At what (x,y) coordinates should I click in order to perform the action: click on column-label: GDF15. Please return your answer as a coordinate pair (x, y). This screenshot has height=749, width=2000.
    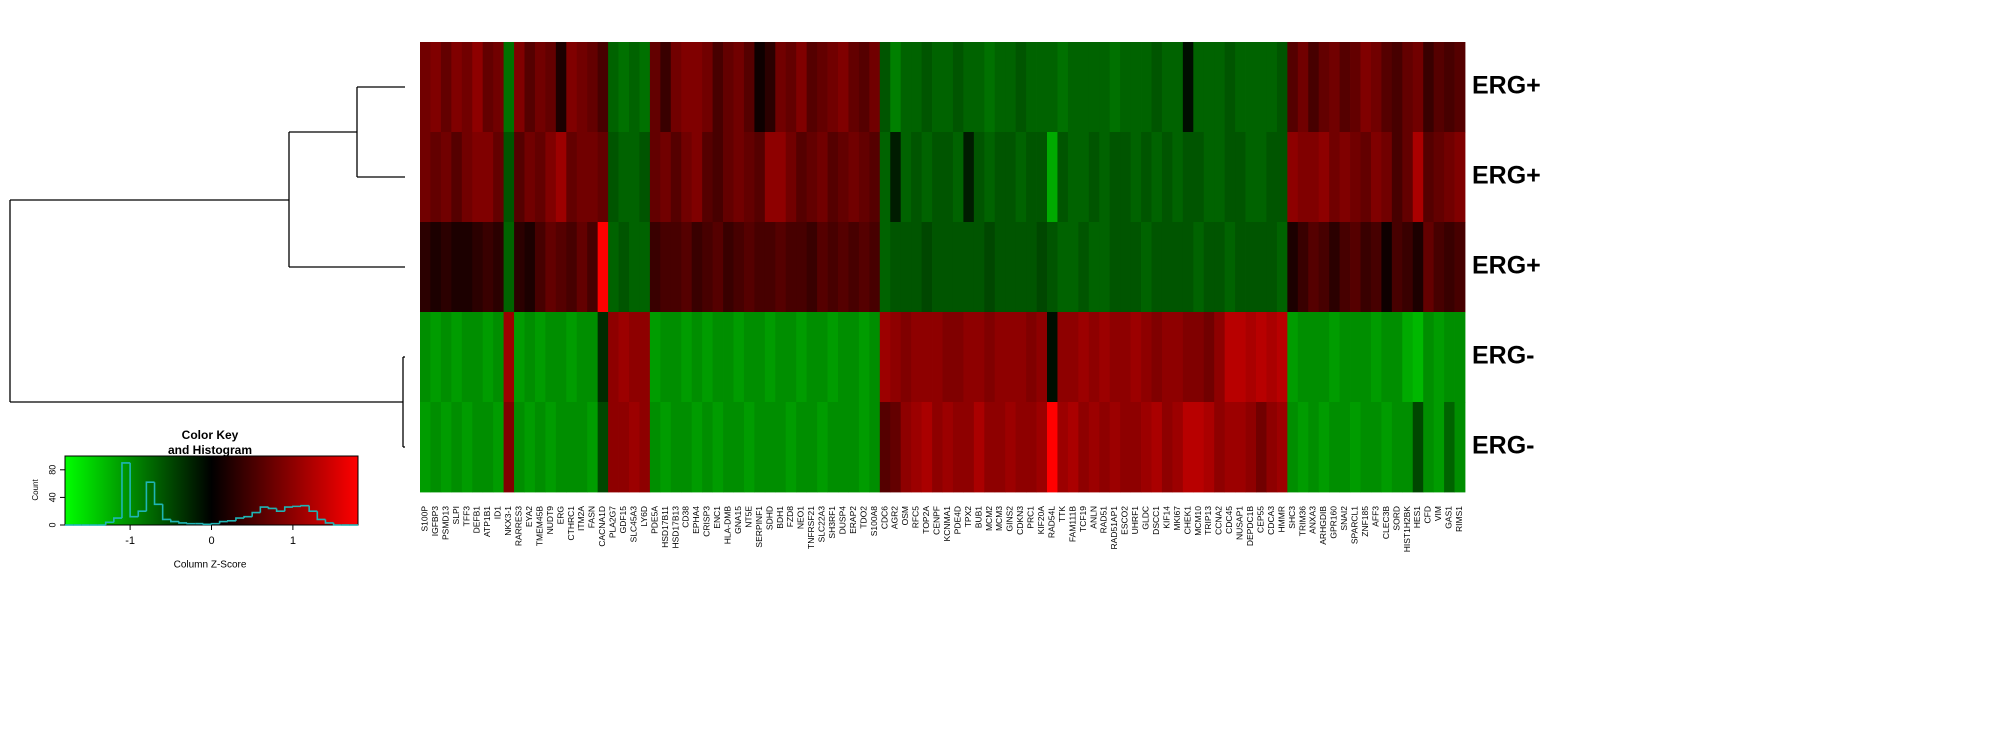
    Looking at the image, I should click on (623, 520).